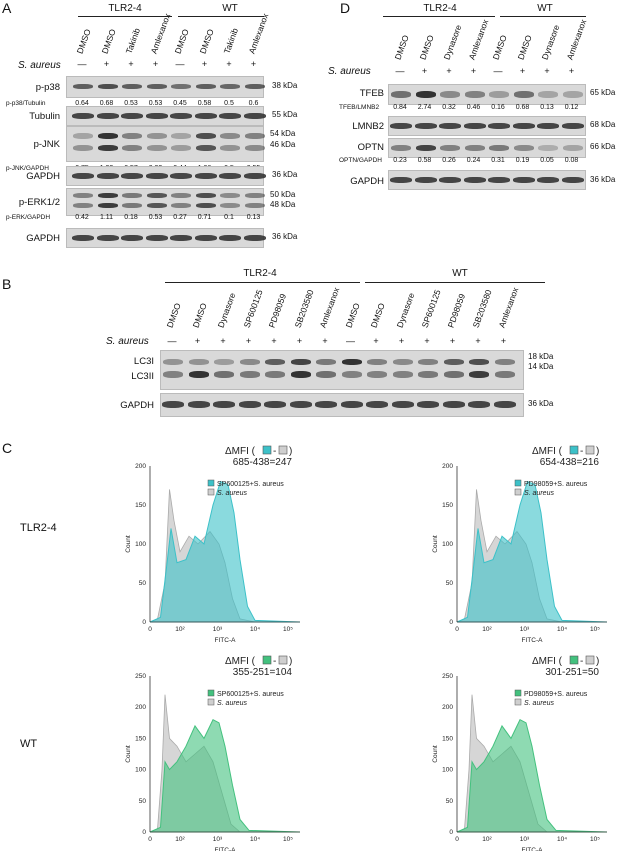 The height and width of the screenshot is (851, 617). Describe the element at coordinates (221, 16) in the screenshot. I see `panel-a-group-wt-line` at that location.